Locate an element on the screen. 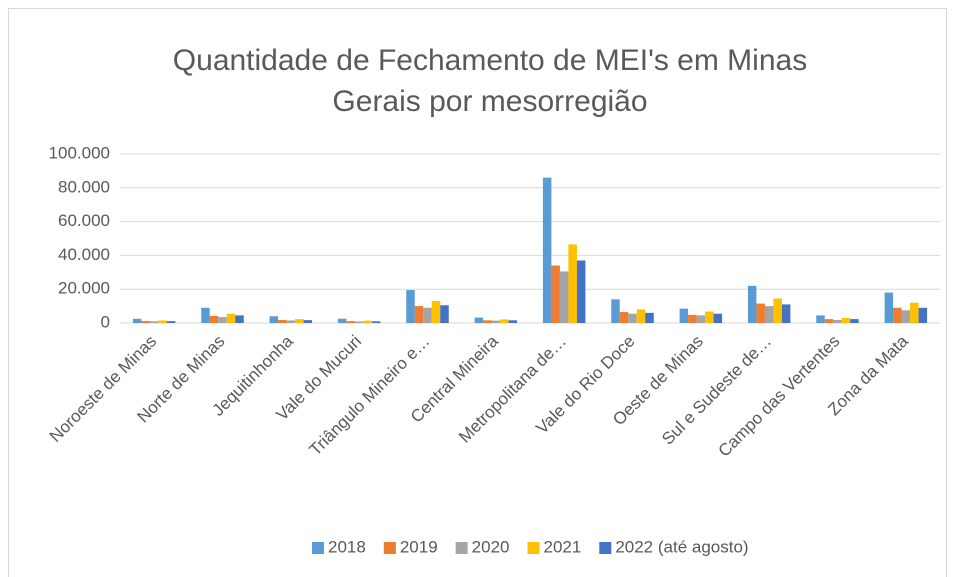 The image size is (955, 577). legend-label: 2021 is located at coordinates (562, 546).